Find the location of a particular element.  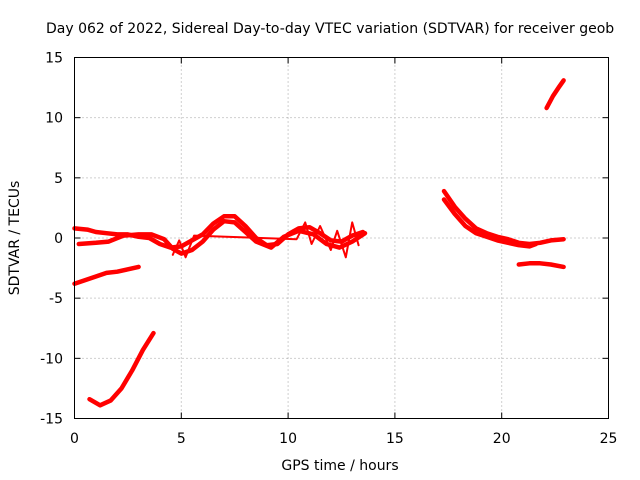

x-tick-label: 0 is located at coordinates (74, 439).